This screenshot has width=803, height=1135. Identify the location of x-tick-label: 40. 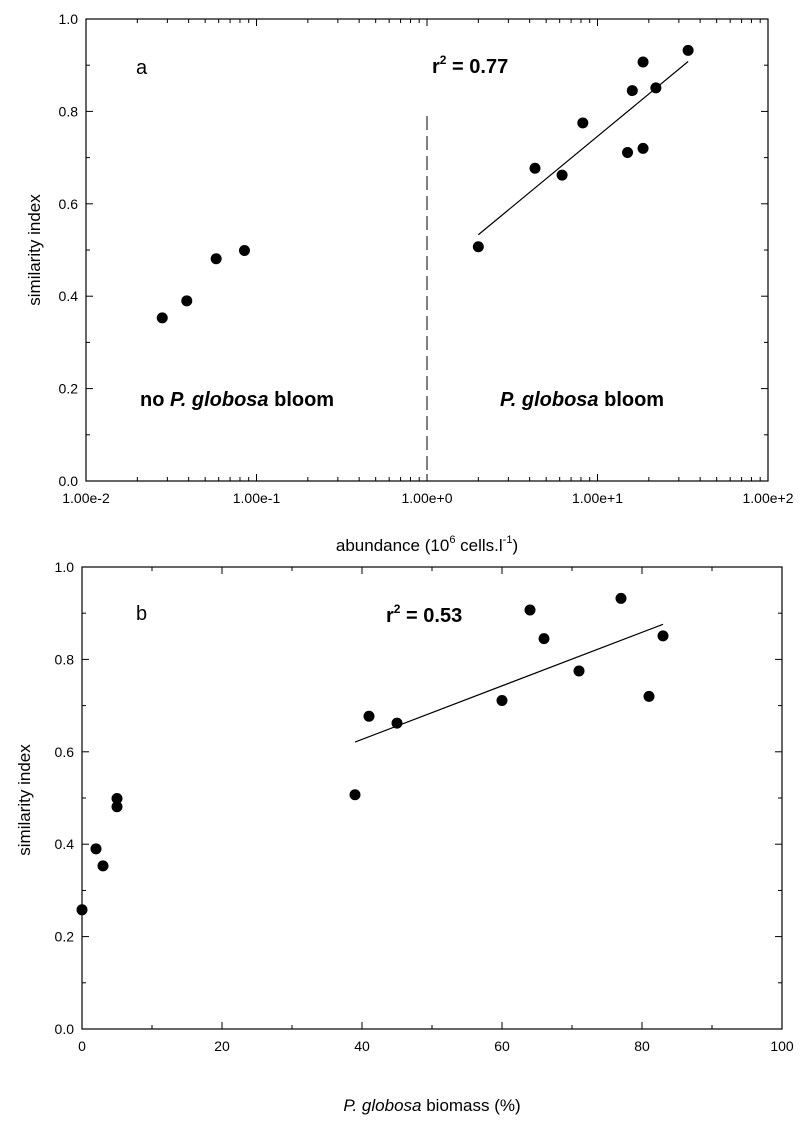
(362, 1046).